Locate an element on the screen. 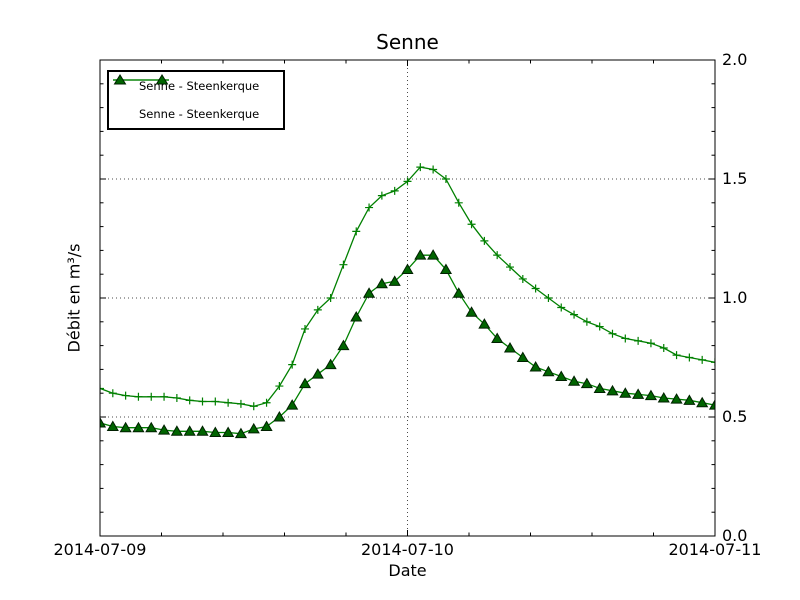 The width and height of the screenshot is (800, 600). y-tick-label: 0.5 is located at coordinates (735, 416).